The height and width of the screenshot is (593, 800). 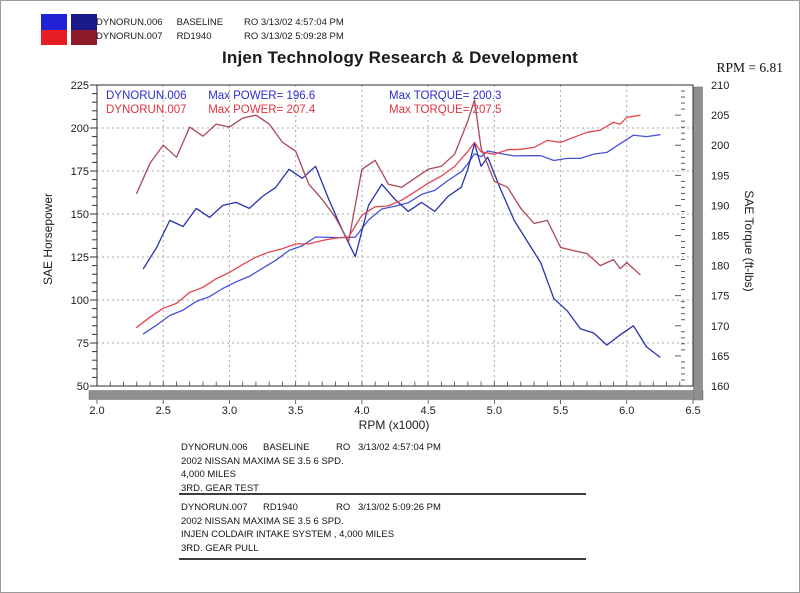 I want to click on legend-run-2-name: DYNORUN.007, so click(x=129, y=36).